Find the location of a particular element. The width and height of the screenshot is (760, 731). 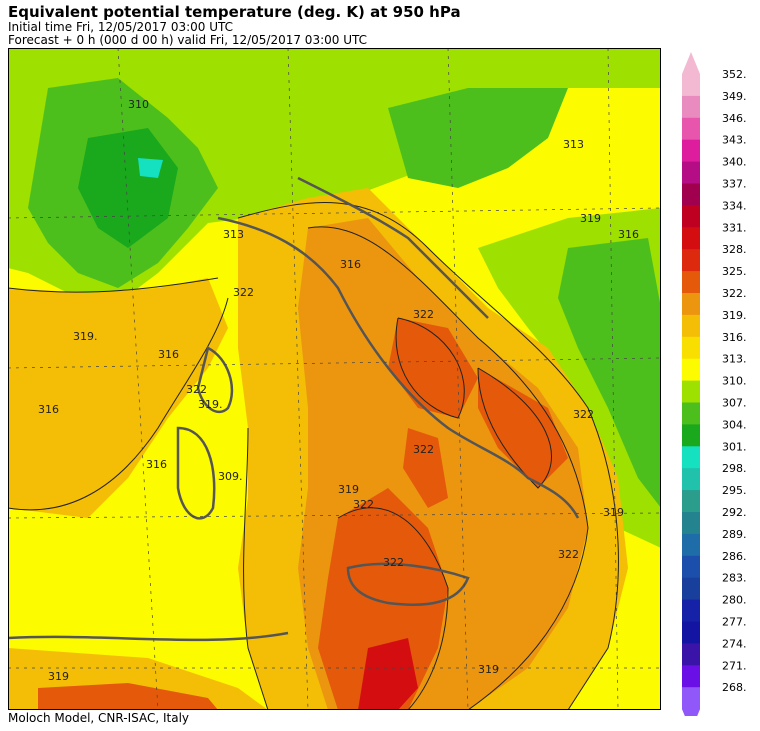

colorbar-tick-label: 283. is located at coordinates (734, 578).